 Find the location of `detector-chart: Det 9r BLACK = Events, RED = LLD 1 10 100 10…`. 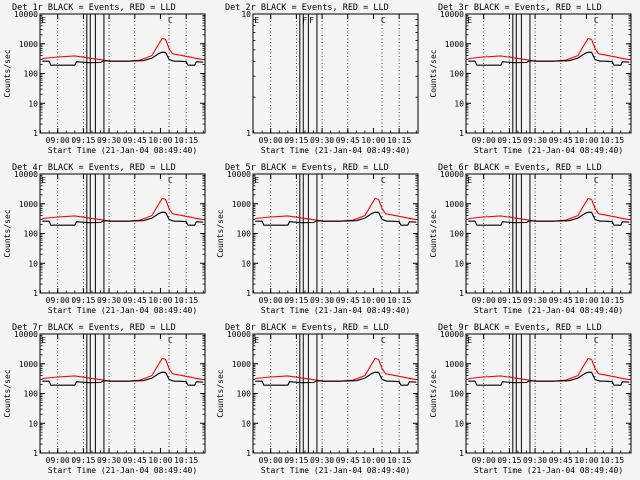

detector-chart: Det 9r BLACK = Events, RED = LLD 1 10 100 10… is located at coordinates (530, 399).